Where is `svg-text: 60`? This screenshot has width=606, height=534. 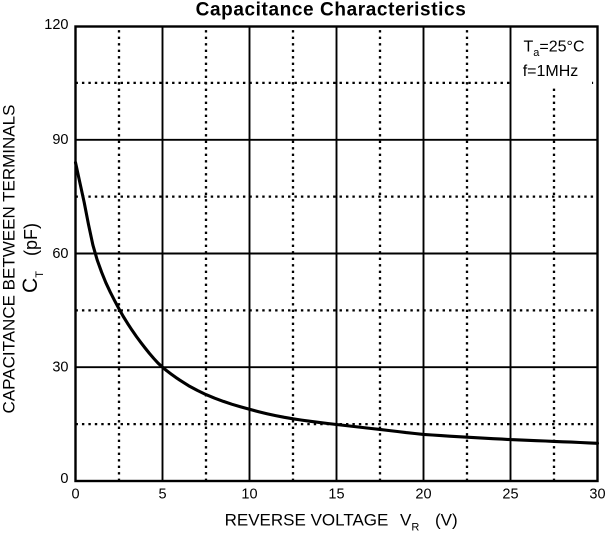
svg-text: 60 is located at coordinates (60, 254).